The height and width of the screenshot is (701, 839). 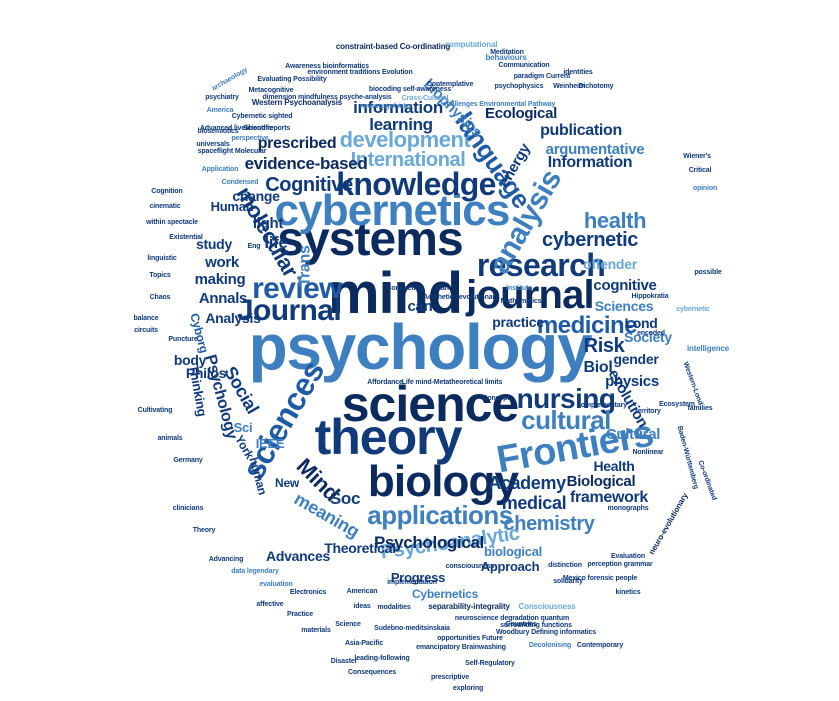 What do you see at coordinates (412, 582) in the screenshot?
I see `cloud-word: implementation` at bounding box center [412, 582].